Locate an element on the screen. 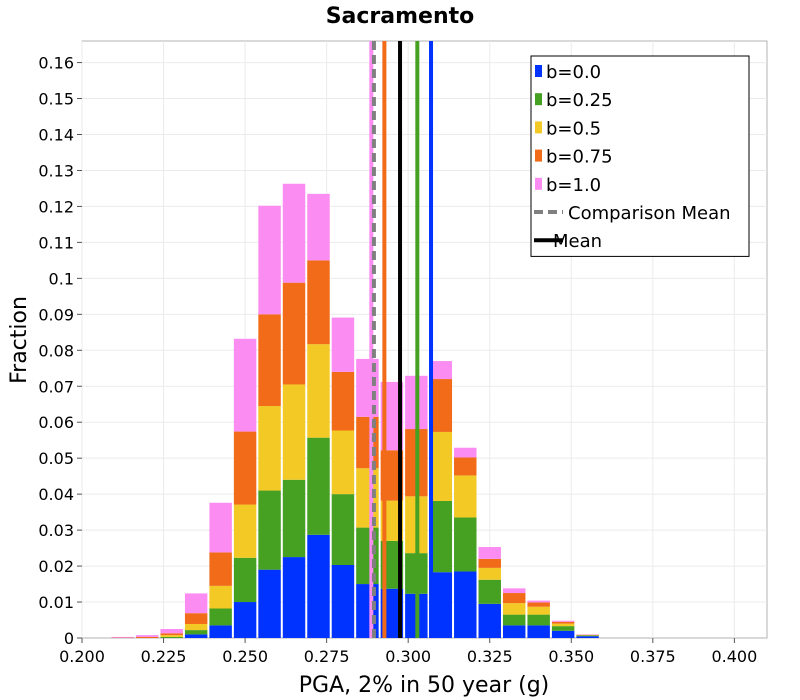  x-tick-label: 0.300 is located at coordinates (408, 656).